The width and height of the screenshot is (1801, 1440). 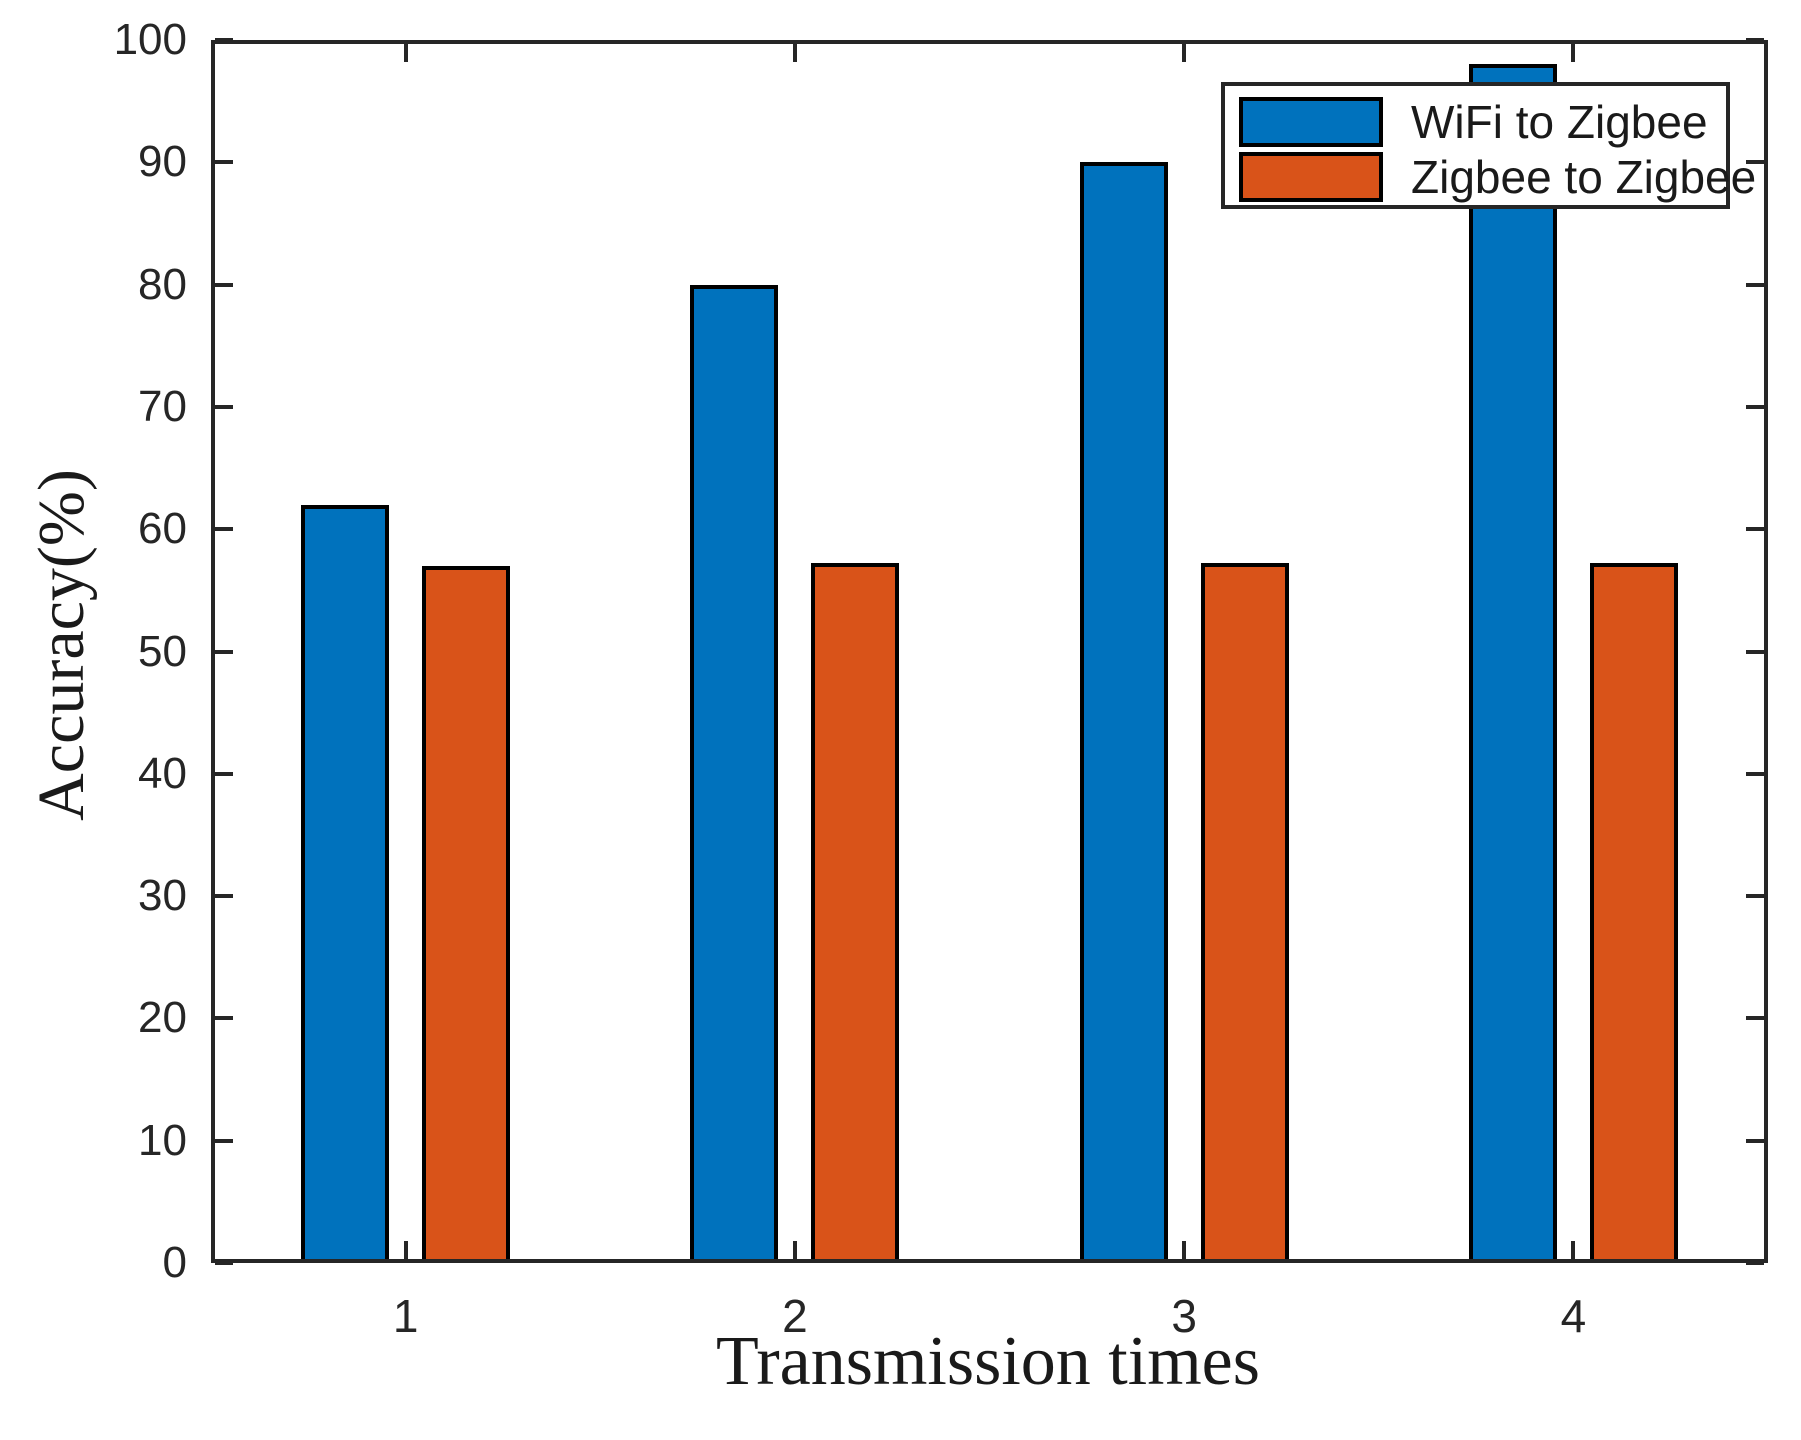 I want to click on bar-wifi-to-zigbee-x1, so click(x=345, y=883).